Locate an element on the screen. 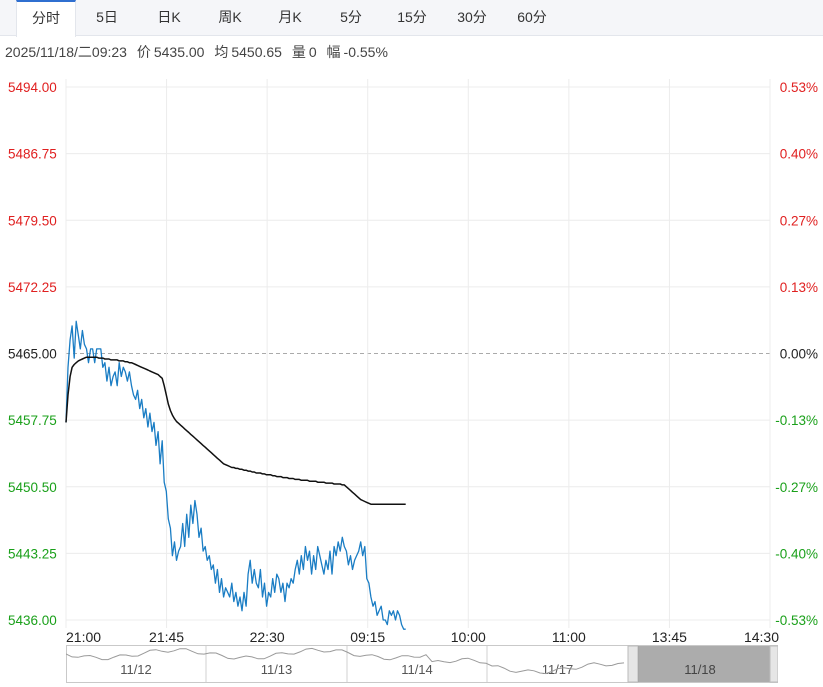 The width and height of the screenshot is (823, 687). navigator-date-label: 11/14 is located at coordinates (417, 669).